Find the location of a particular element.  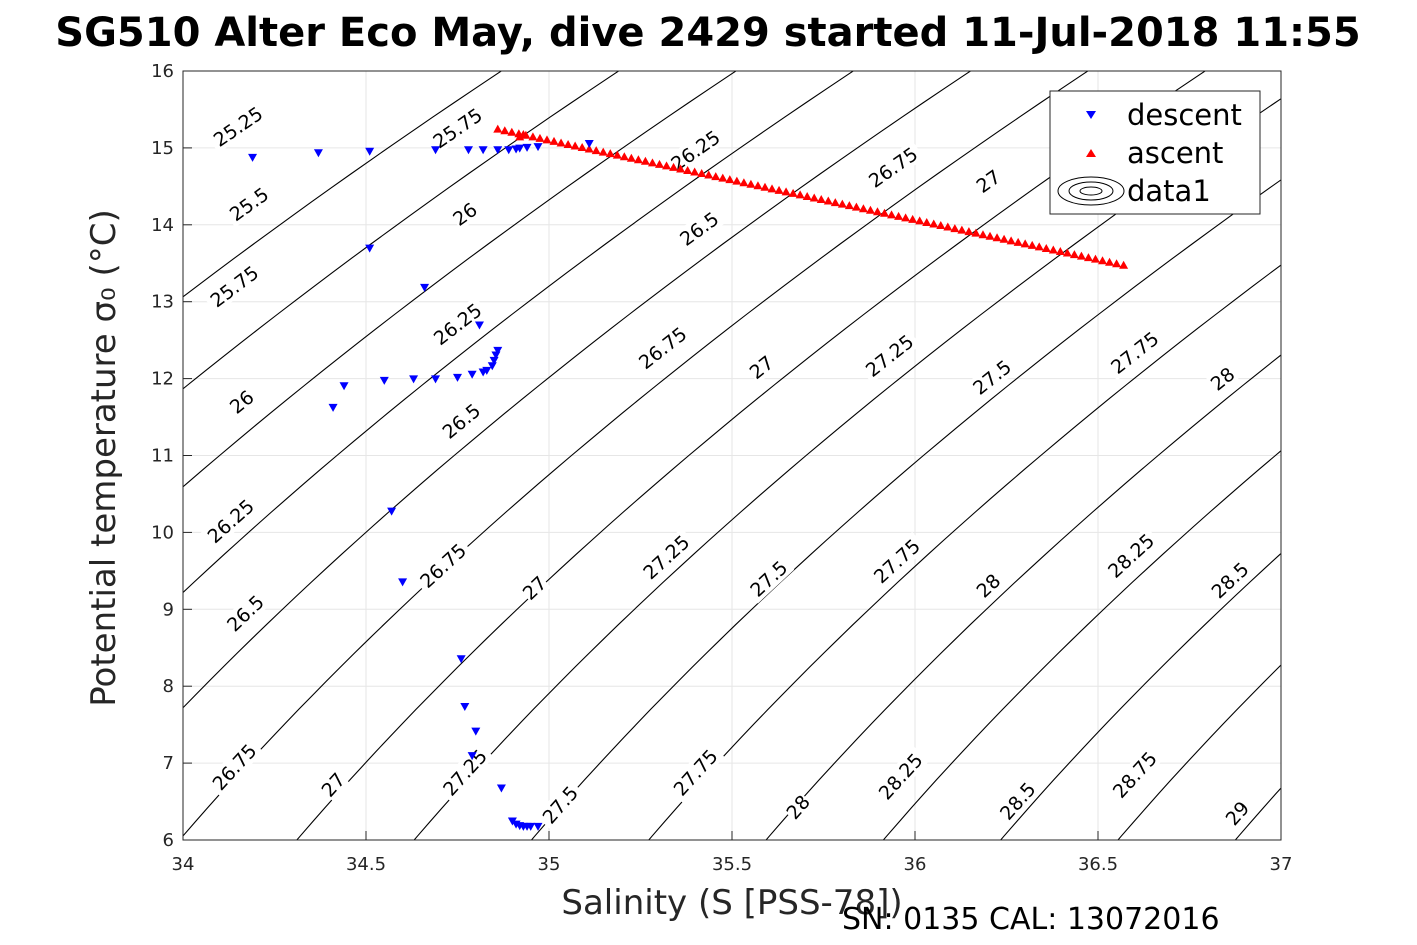

legend-descent-label: descent is located at coordinates (1184, 115).